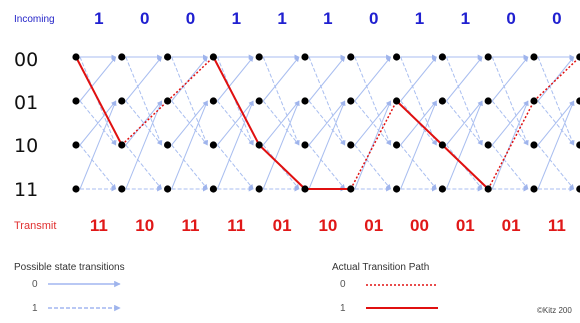 The height and width of the screenshot is (323, 580). What do you see at coordinates (343, 284) in the screenshot?
I see `legend-actual-key-0: 0` at bounding box center [343, 284].